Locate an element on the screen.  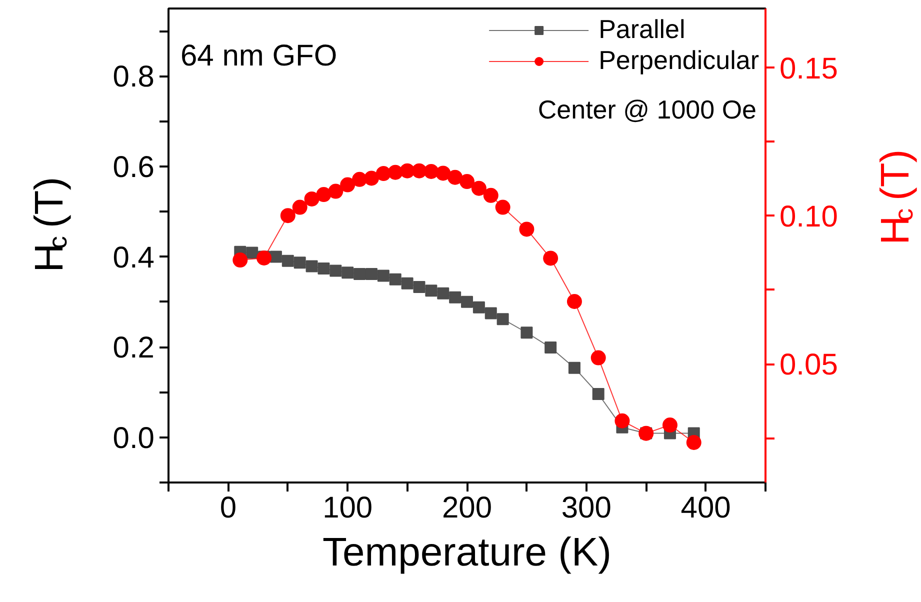
y-tick-label: 0.8 is located at coordinates (133, 77).